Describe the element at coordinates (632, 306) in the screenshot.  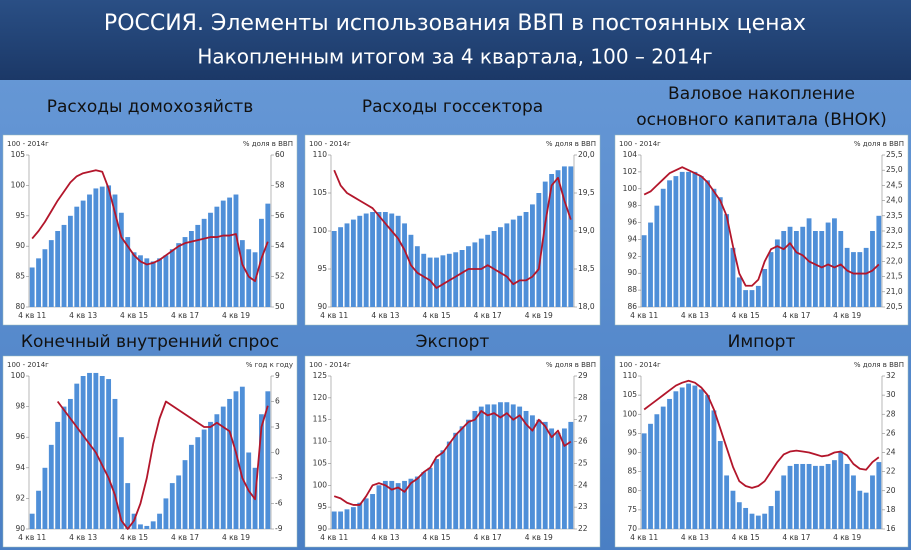
I see `y-tick-label: 86` at that location.